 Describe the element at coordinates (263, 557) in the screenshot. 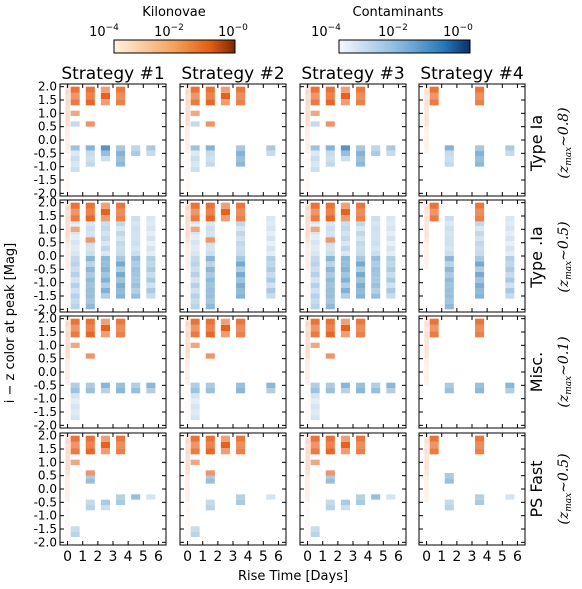

I see `x-tick-label: 5` at that location.